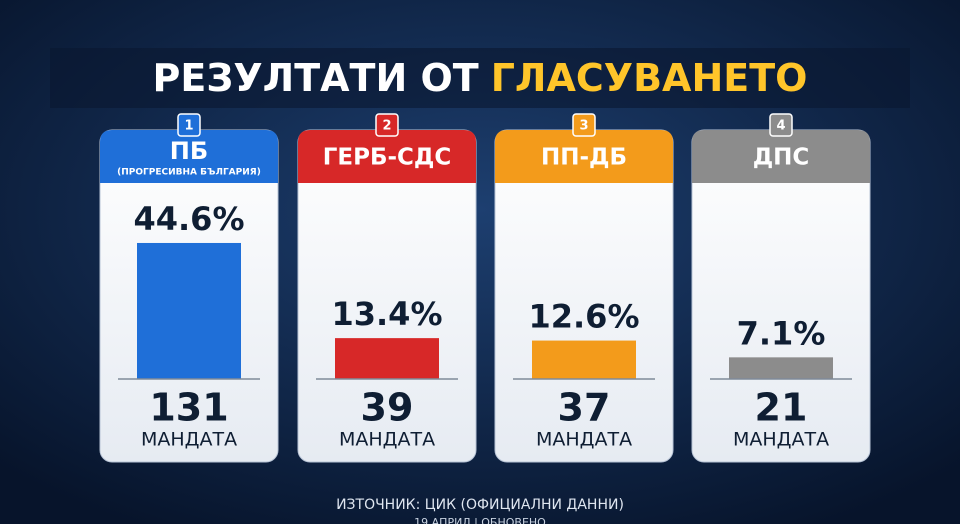  Describe the element at coordinates (781, 333) in the screenshot. I see `value-label: 7.1%` at that location.